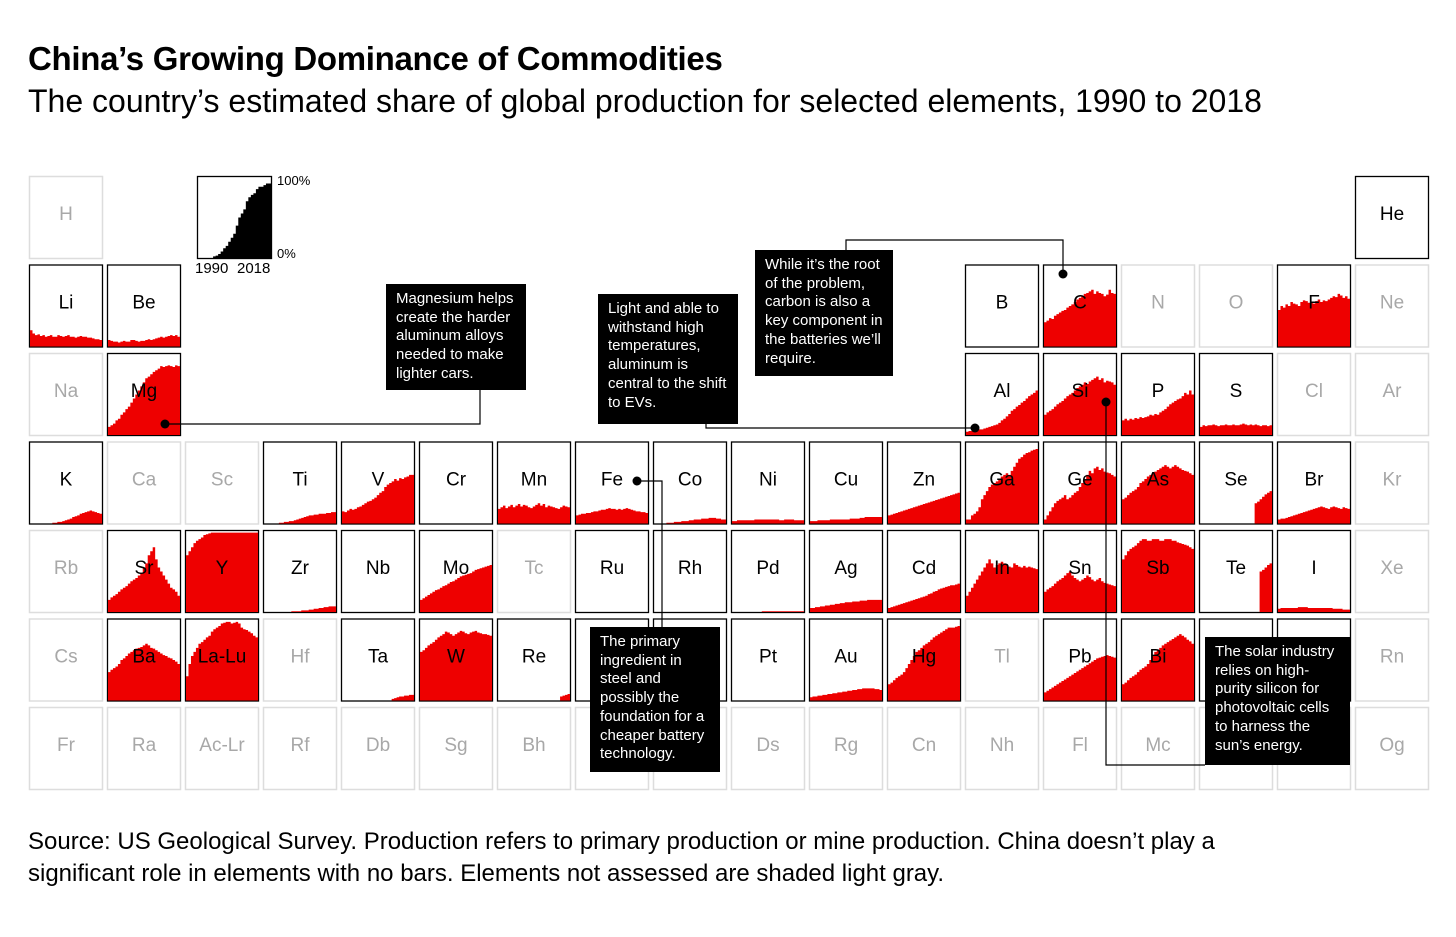 The width and height of the screenshot is (1456, 937). I want to click on element-cell-cs: Cs, so click(66, 660).